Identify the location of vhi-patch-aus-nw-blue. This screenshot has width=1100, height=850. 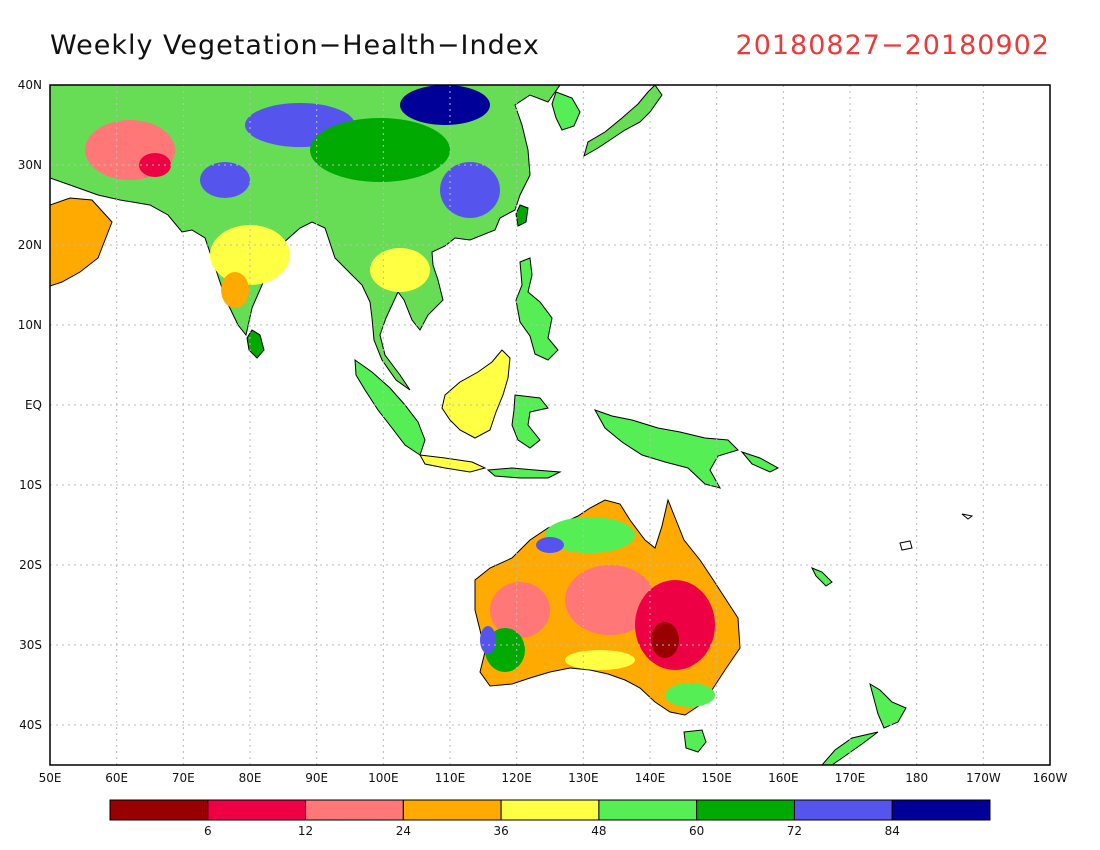
(550, 545).